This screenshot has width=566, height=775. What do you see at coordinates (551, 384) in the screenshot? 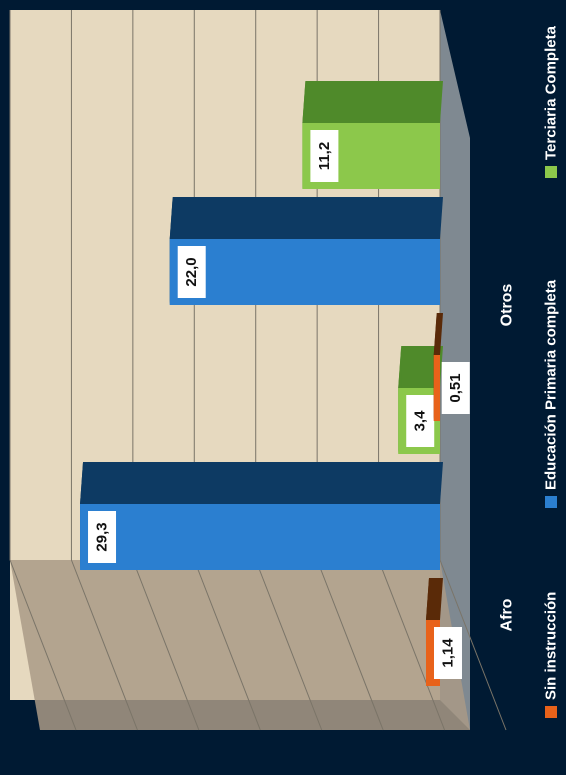
I see `legend-label: Educación Primaria completa` at bounding box center [551, 384].